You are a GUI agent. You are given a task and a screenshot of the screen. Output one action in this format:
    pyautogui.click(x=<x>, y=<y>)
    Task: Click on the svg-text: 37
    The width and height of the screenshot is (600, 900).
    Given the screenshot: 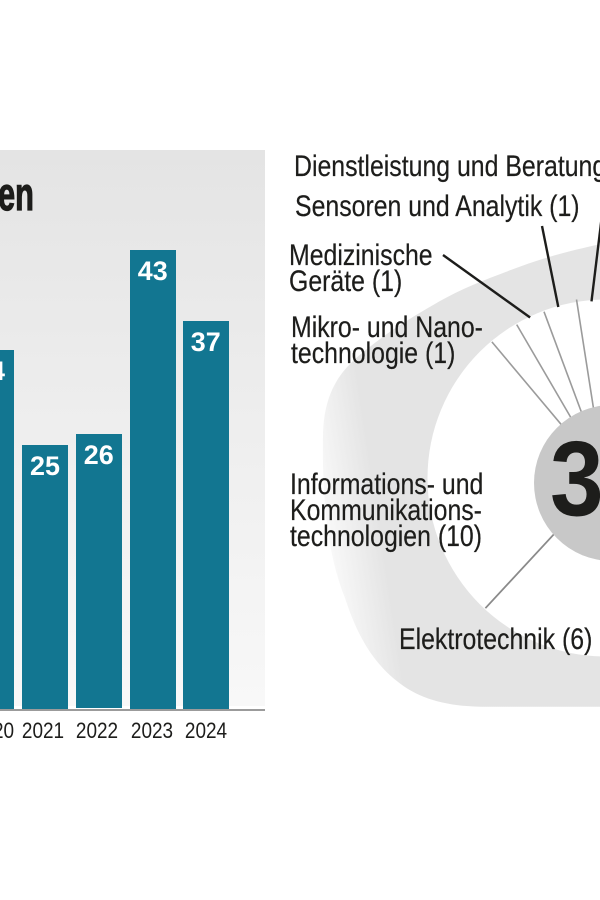 What is the action you would take?
    pyautogui.click(x=575, y=479)
    